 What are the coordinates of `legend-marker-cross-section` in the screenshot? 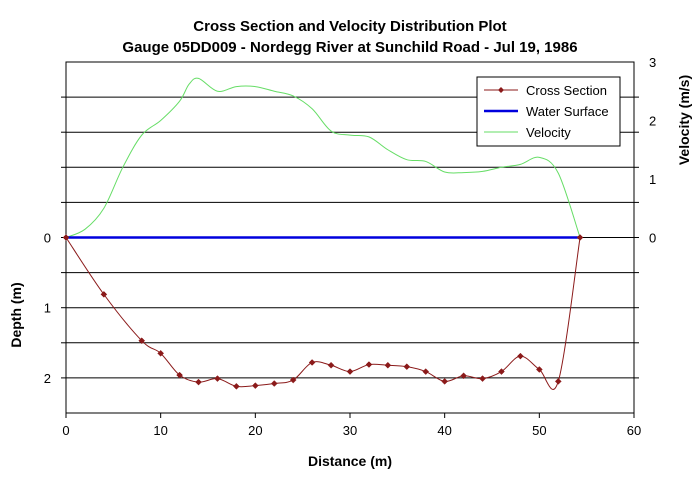 It's located at (501, 90).